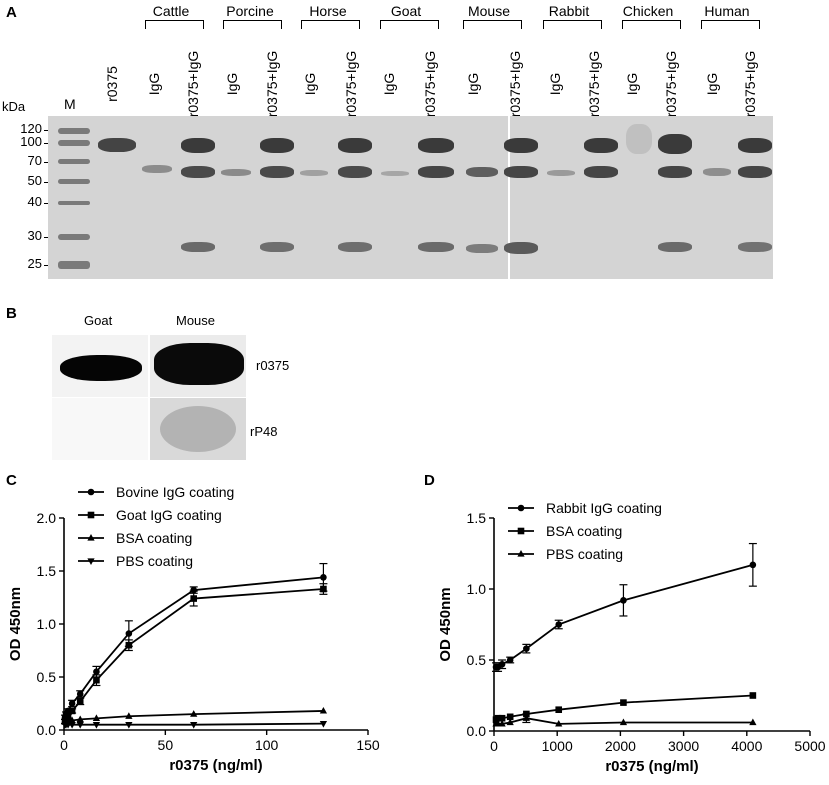 The height and width of the screenshot is (785, 829). Describe the element at coordinates (604, 508) in the screenshot. I see `legend-label: Rabbit IgG coating` at that location.